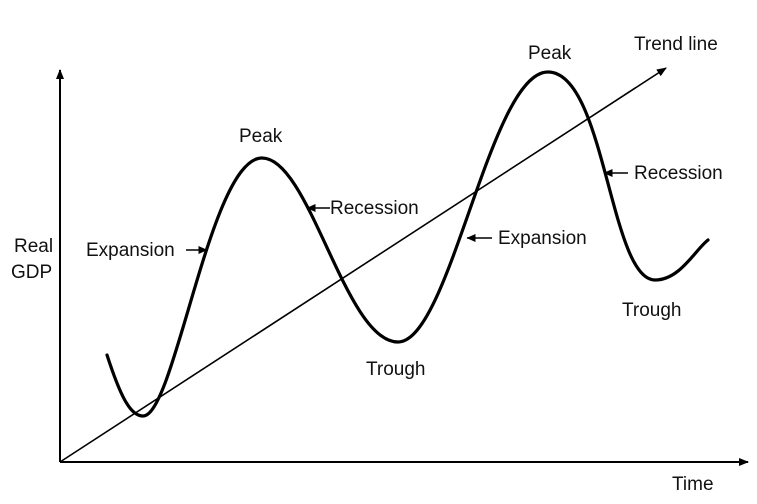  What do you see at coordinates (374, 208) in the screenshot?
I see `recession-label-1: Recession` at bounding box center [374, 208].